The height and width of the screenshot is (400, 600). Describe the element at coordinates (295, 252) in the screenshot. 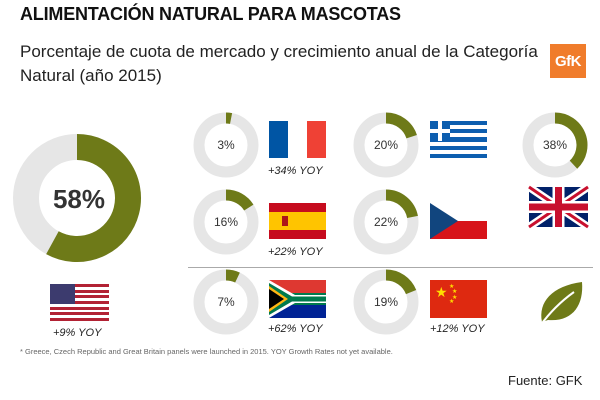

I see `yoy-label-spain: +22% YOY` at that location.